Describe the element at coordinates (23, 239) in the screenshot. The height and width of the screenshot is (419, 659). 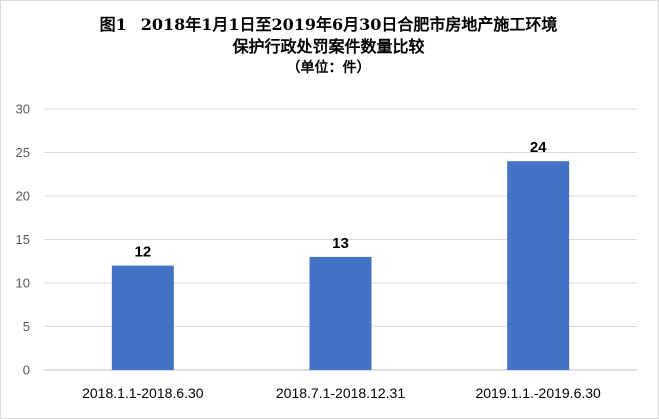
I see `y-tick-label: 15` at that location.